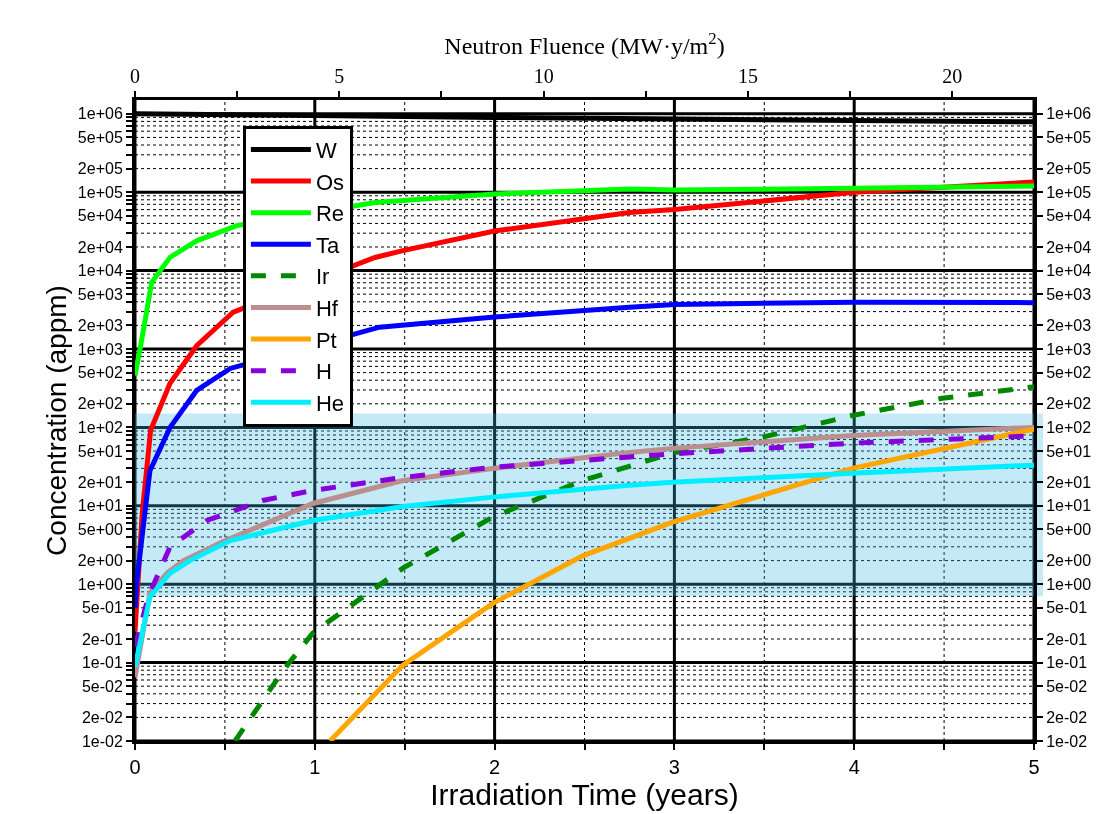 The image size is (1117, 814). What do you see at coordinates (100, 529) in the screenshot?
I see `y-tick-label: 5e+00` at bounding box center [100, 529].